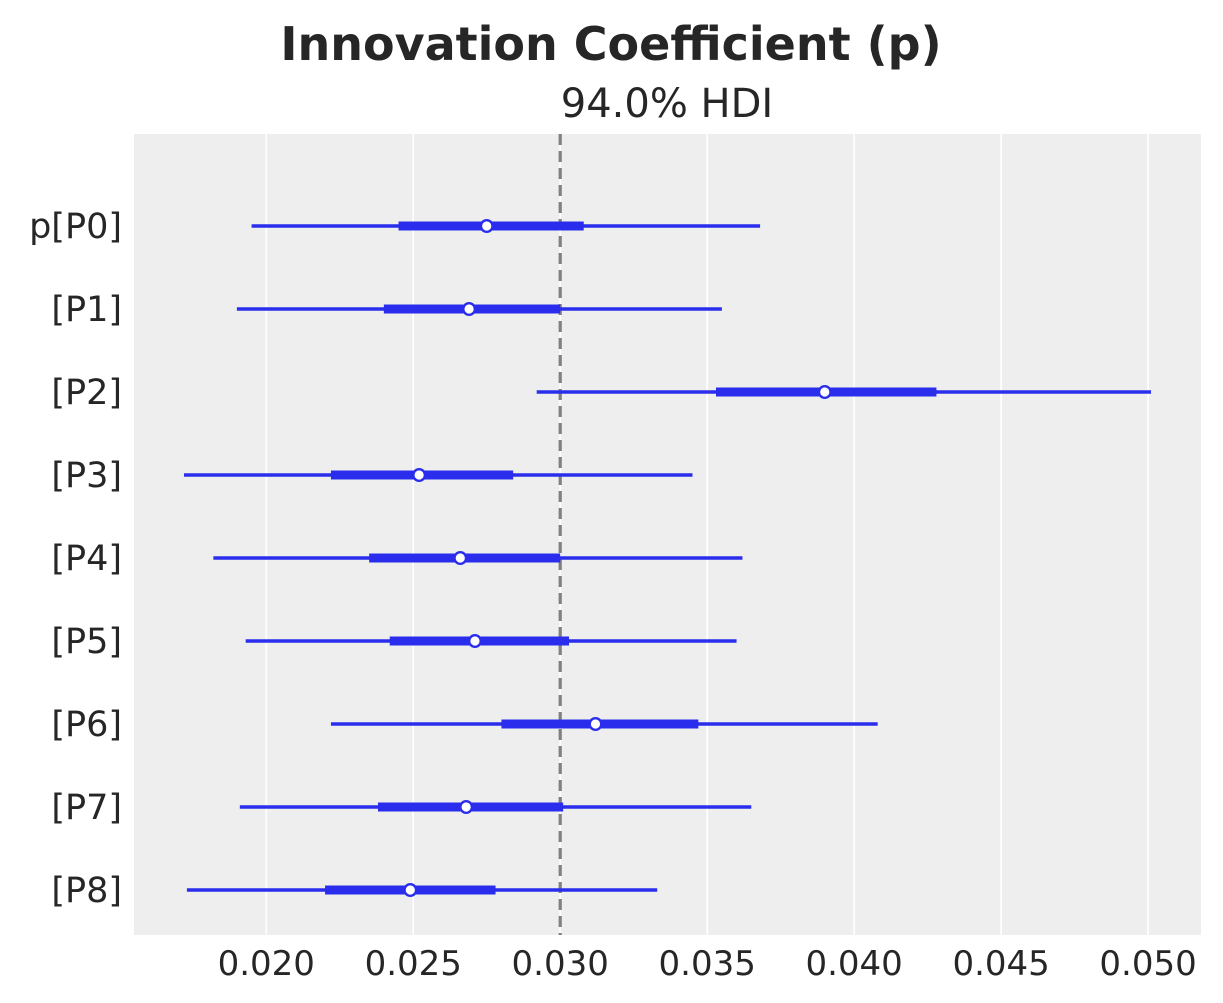  Describe the element at coordinates (86, 808) in the screenshot. I see `row-label: [P7]` at that location.